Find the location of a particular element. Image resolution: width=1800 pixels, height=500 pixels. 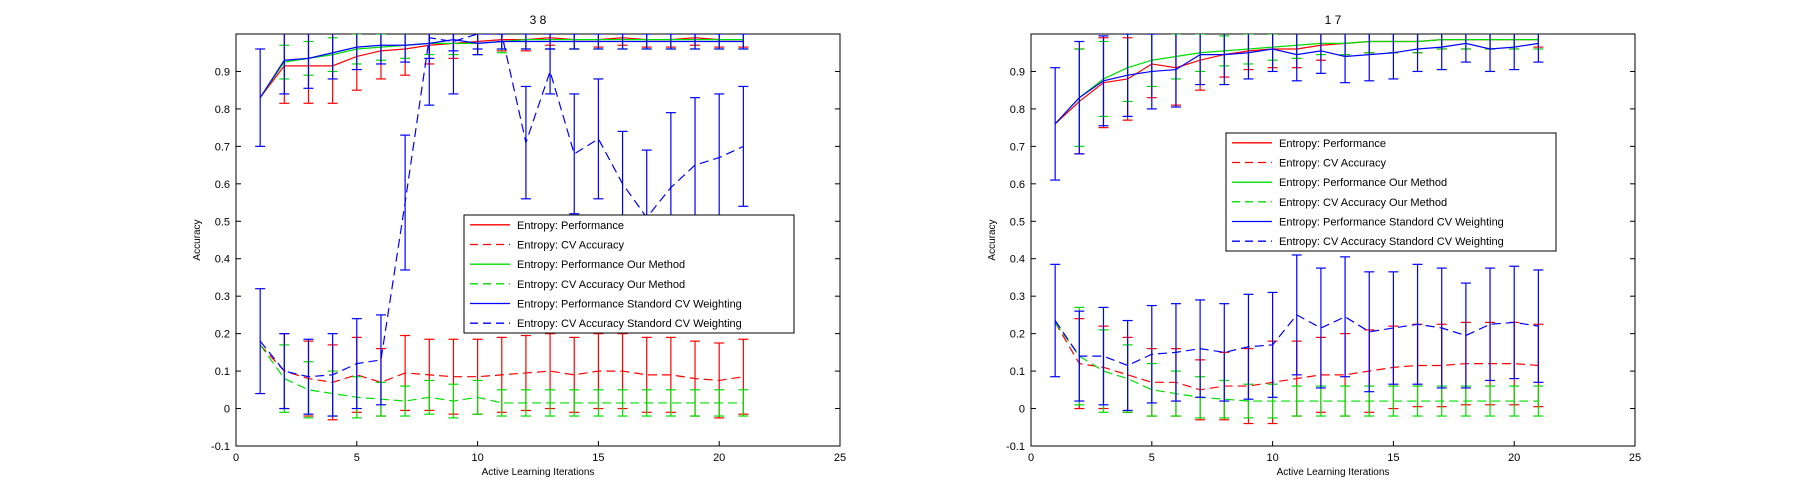

series-line is located at coordinates (501, 374).